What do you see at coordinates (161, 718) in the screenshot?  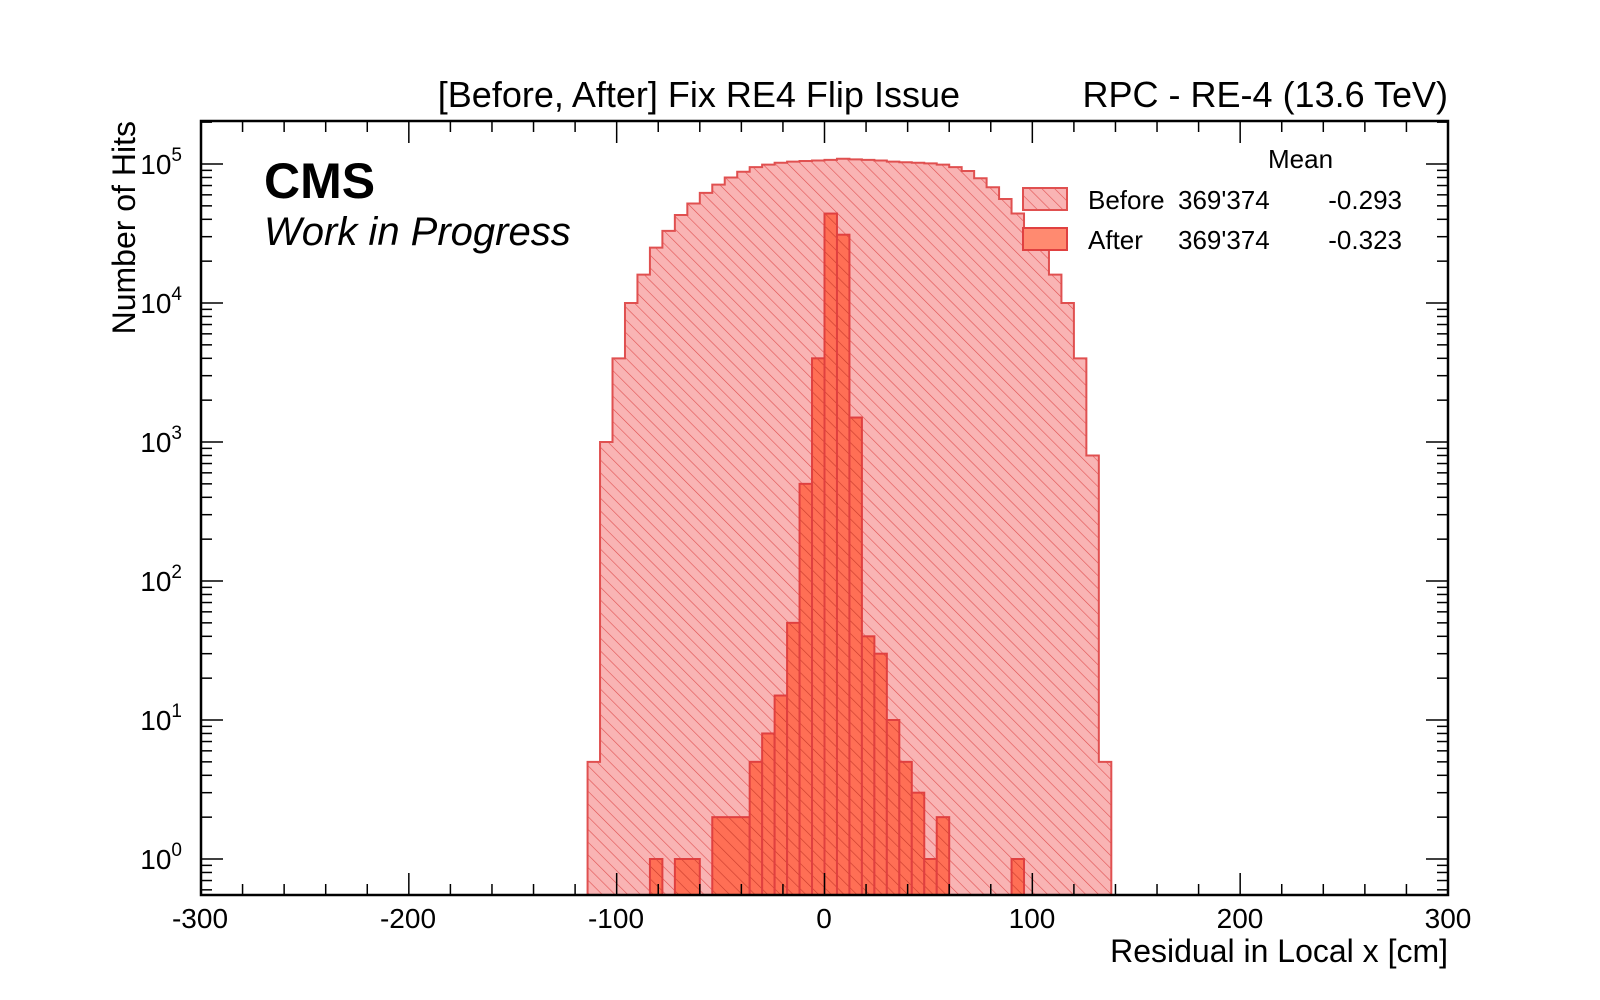 I see `y-tick-label: 10¹` at bounding box center [161, 718].